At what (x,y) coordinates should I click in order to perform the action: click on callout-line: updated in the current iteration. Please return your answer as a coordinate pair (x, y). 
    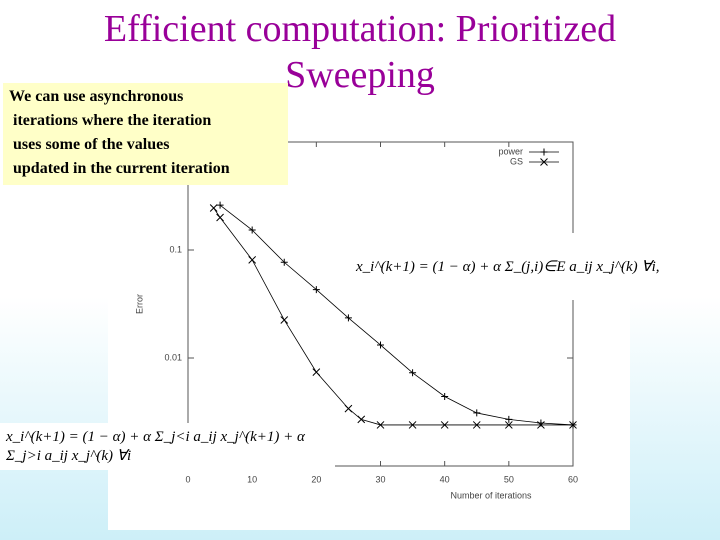
    Looking at the image, I should click on (121, 168).